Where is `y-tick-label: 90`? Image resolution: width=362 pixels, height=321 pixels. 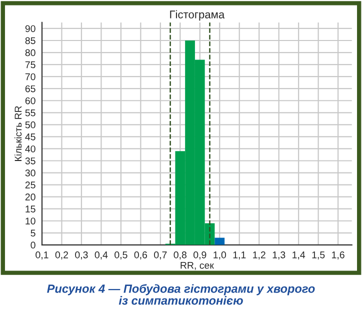
y-tick-label: 90 is located at coordinates (30, 28).